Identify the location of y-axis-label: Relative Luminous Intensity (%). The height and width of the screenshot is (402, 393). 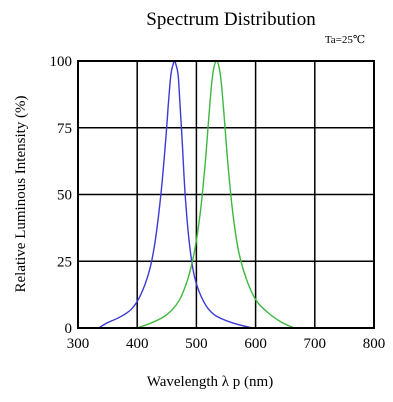
(21, 193).